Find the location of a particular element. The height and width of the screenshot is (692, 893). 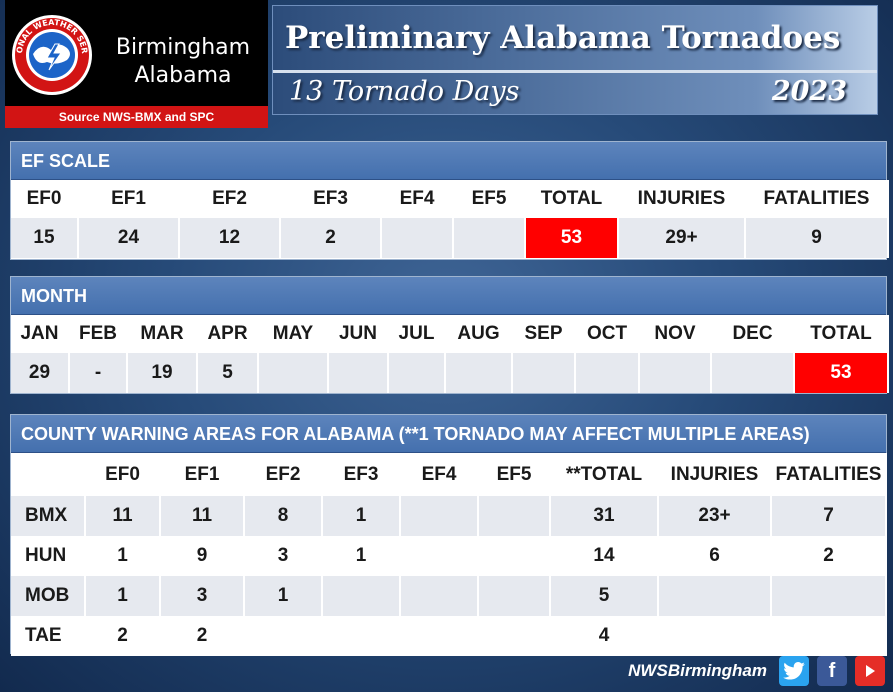

month-header-cell: AUG is located at coordinates (479, 334).